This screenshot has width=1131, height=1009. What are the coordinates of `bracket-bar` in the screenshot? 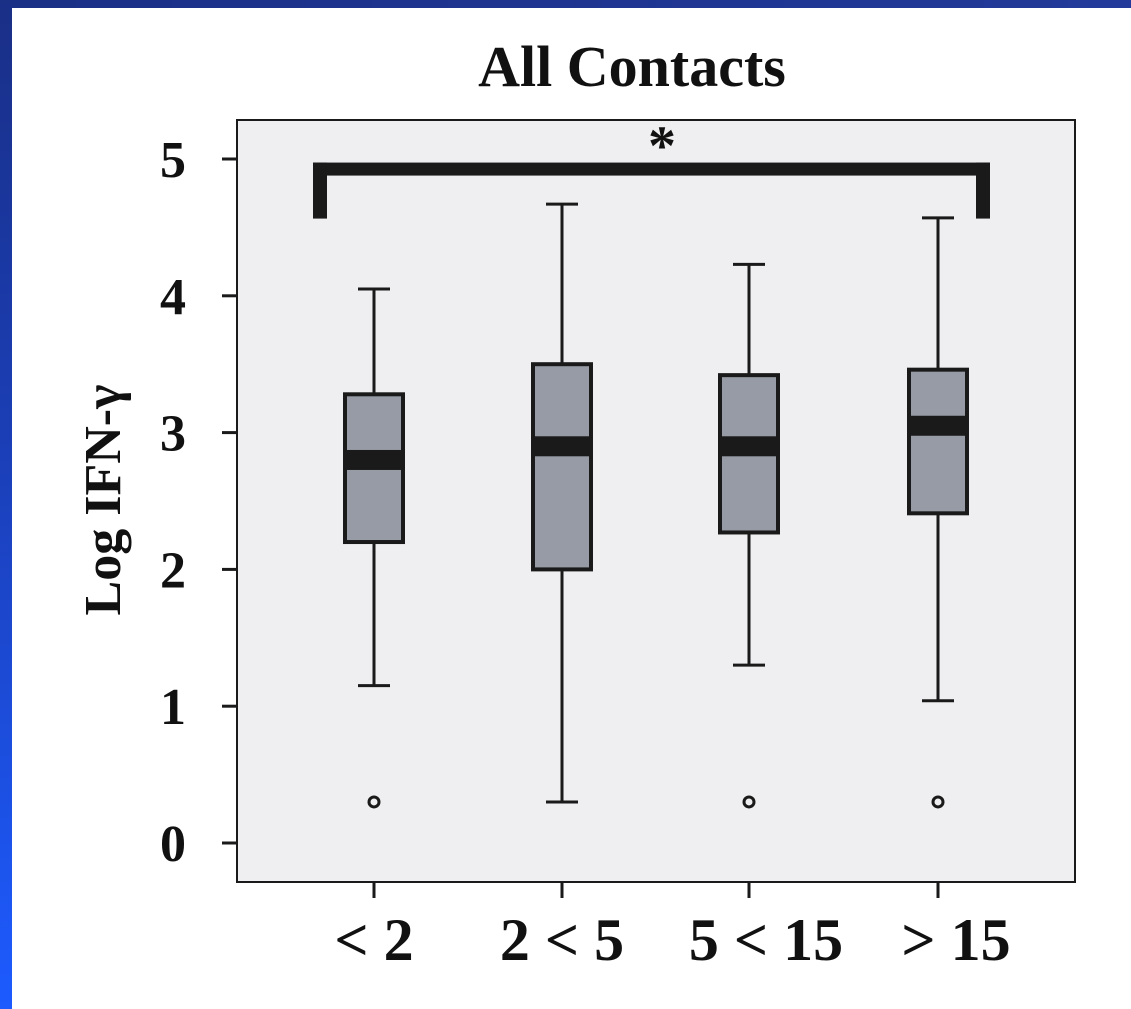 It's located at (651, 169).